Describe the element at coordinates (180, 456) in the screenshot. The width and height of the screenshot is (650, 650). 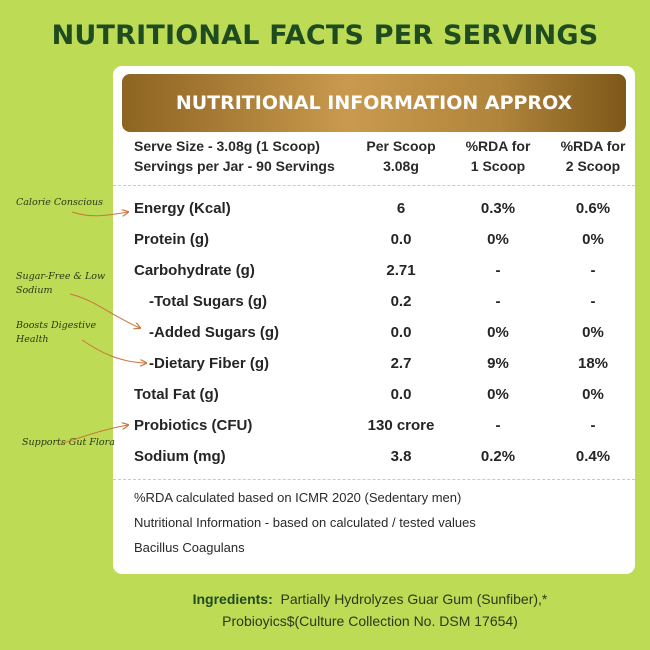
I see `nutrient-name: Sodium (mg)` at that location.